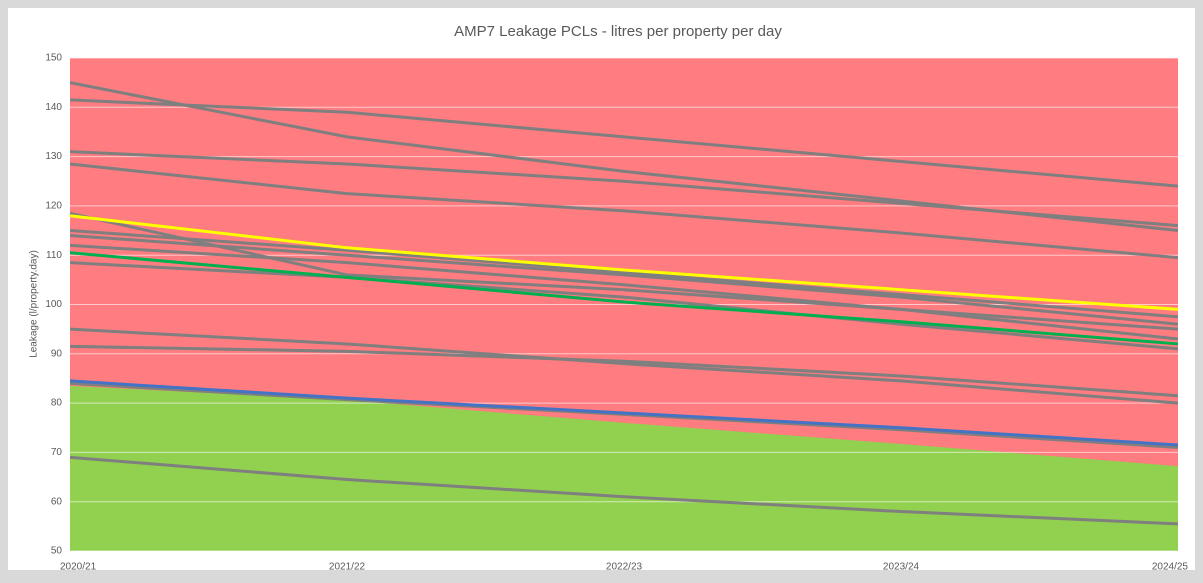 The height and width of the screenshot is (583, 1203). I want to click on y-tick-label: 140, so click(53, 107).